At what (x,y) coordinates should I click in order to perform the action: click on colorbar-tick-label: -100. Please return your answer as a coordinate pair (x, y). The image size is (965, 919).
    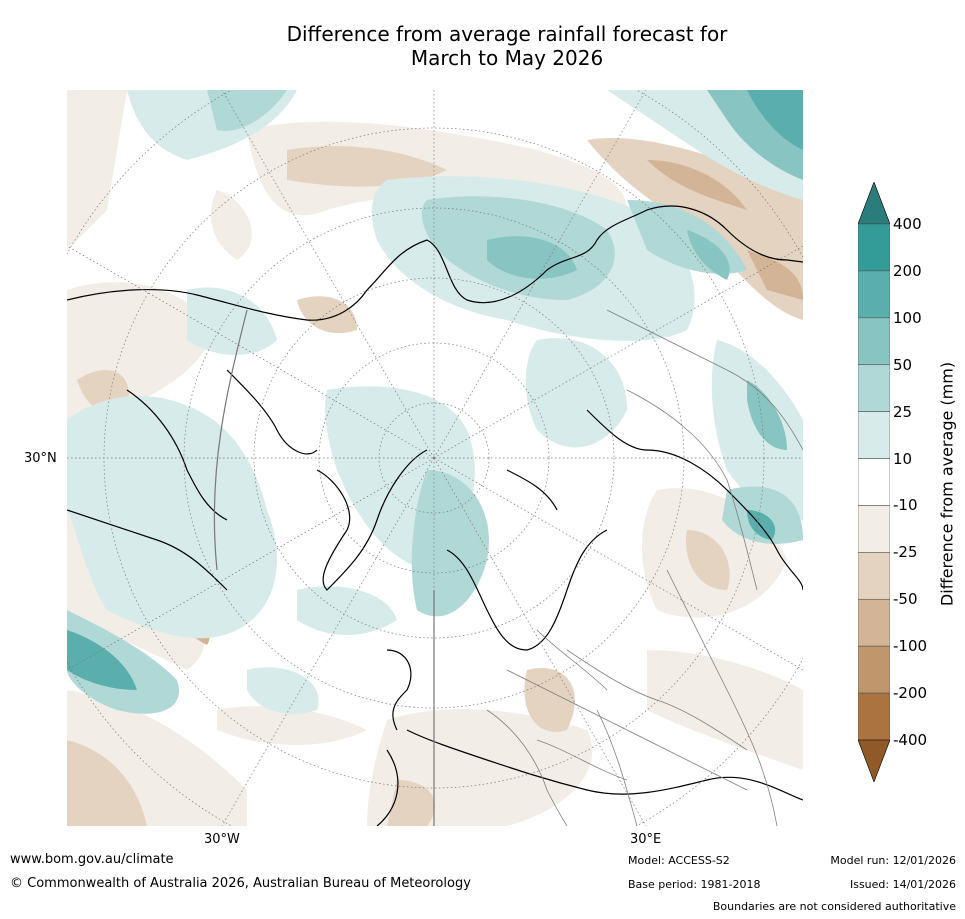
    Looking at the image, I should click on (910, 646).